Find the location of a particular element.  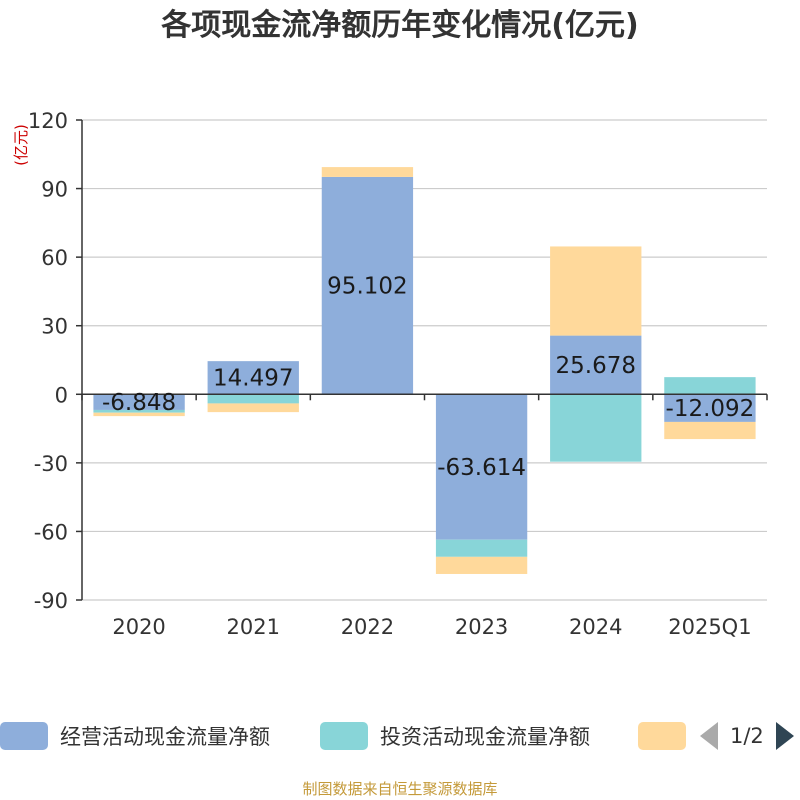

x-tick-label: 2021 is located at coordinates (253, 627).